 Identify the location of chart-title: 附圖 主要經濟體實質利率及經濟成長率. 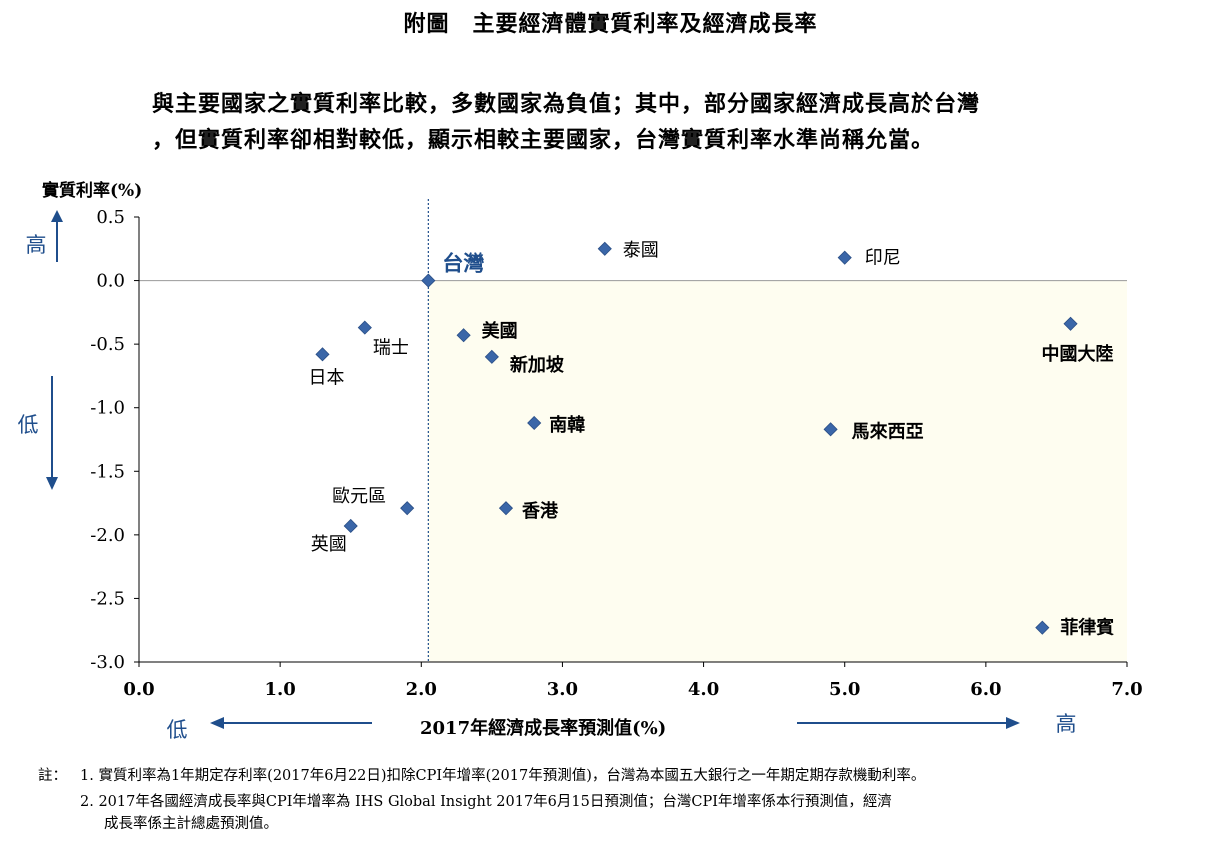
(610, 24).